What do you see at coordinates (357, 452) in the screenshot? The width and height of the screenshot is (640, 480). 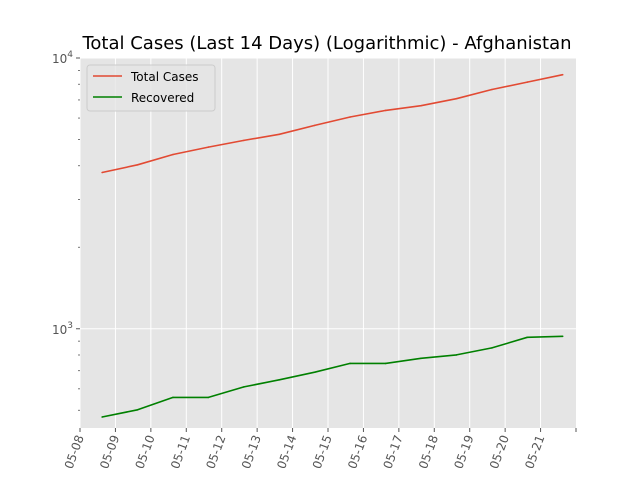 I see `x-tick-label: 05-16` at bounding box center [357, 452].